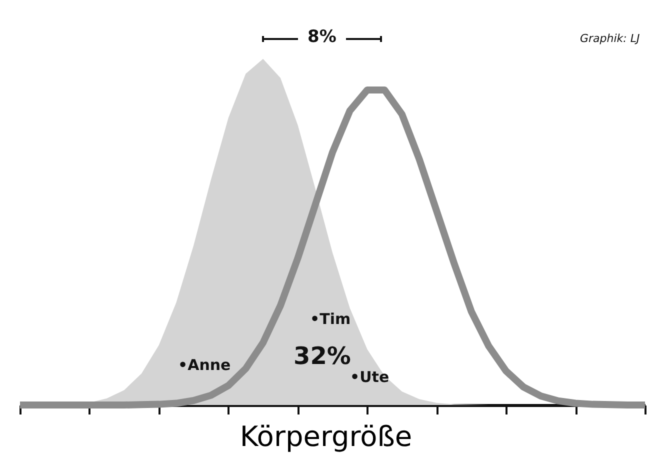 The image size is (652, 464). What do you see at coordinates (610, 38) in the screenshot?
I see `text: Graphik: LJ` at bounding box center [610, 38].